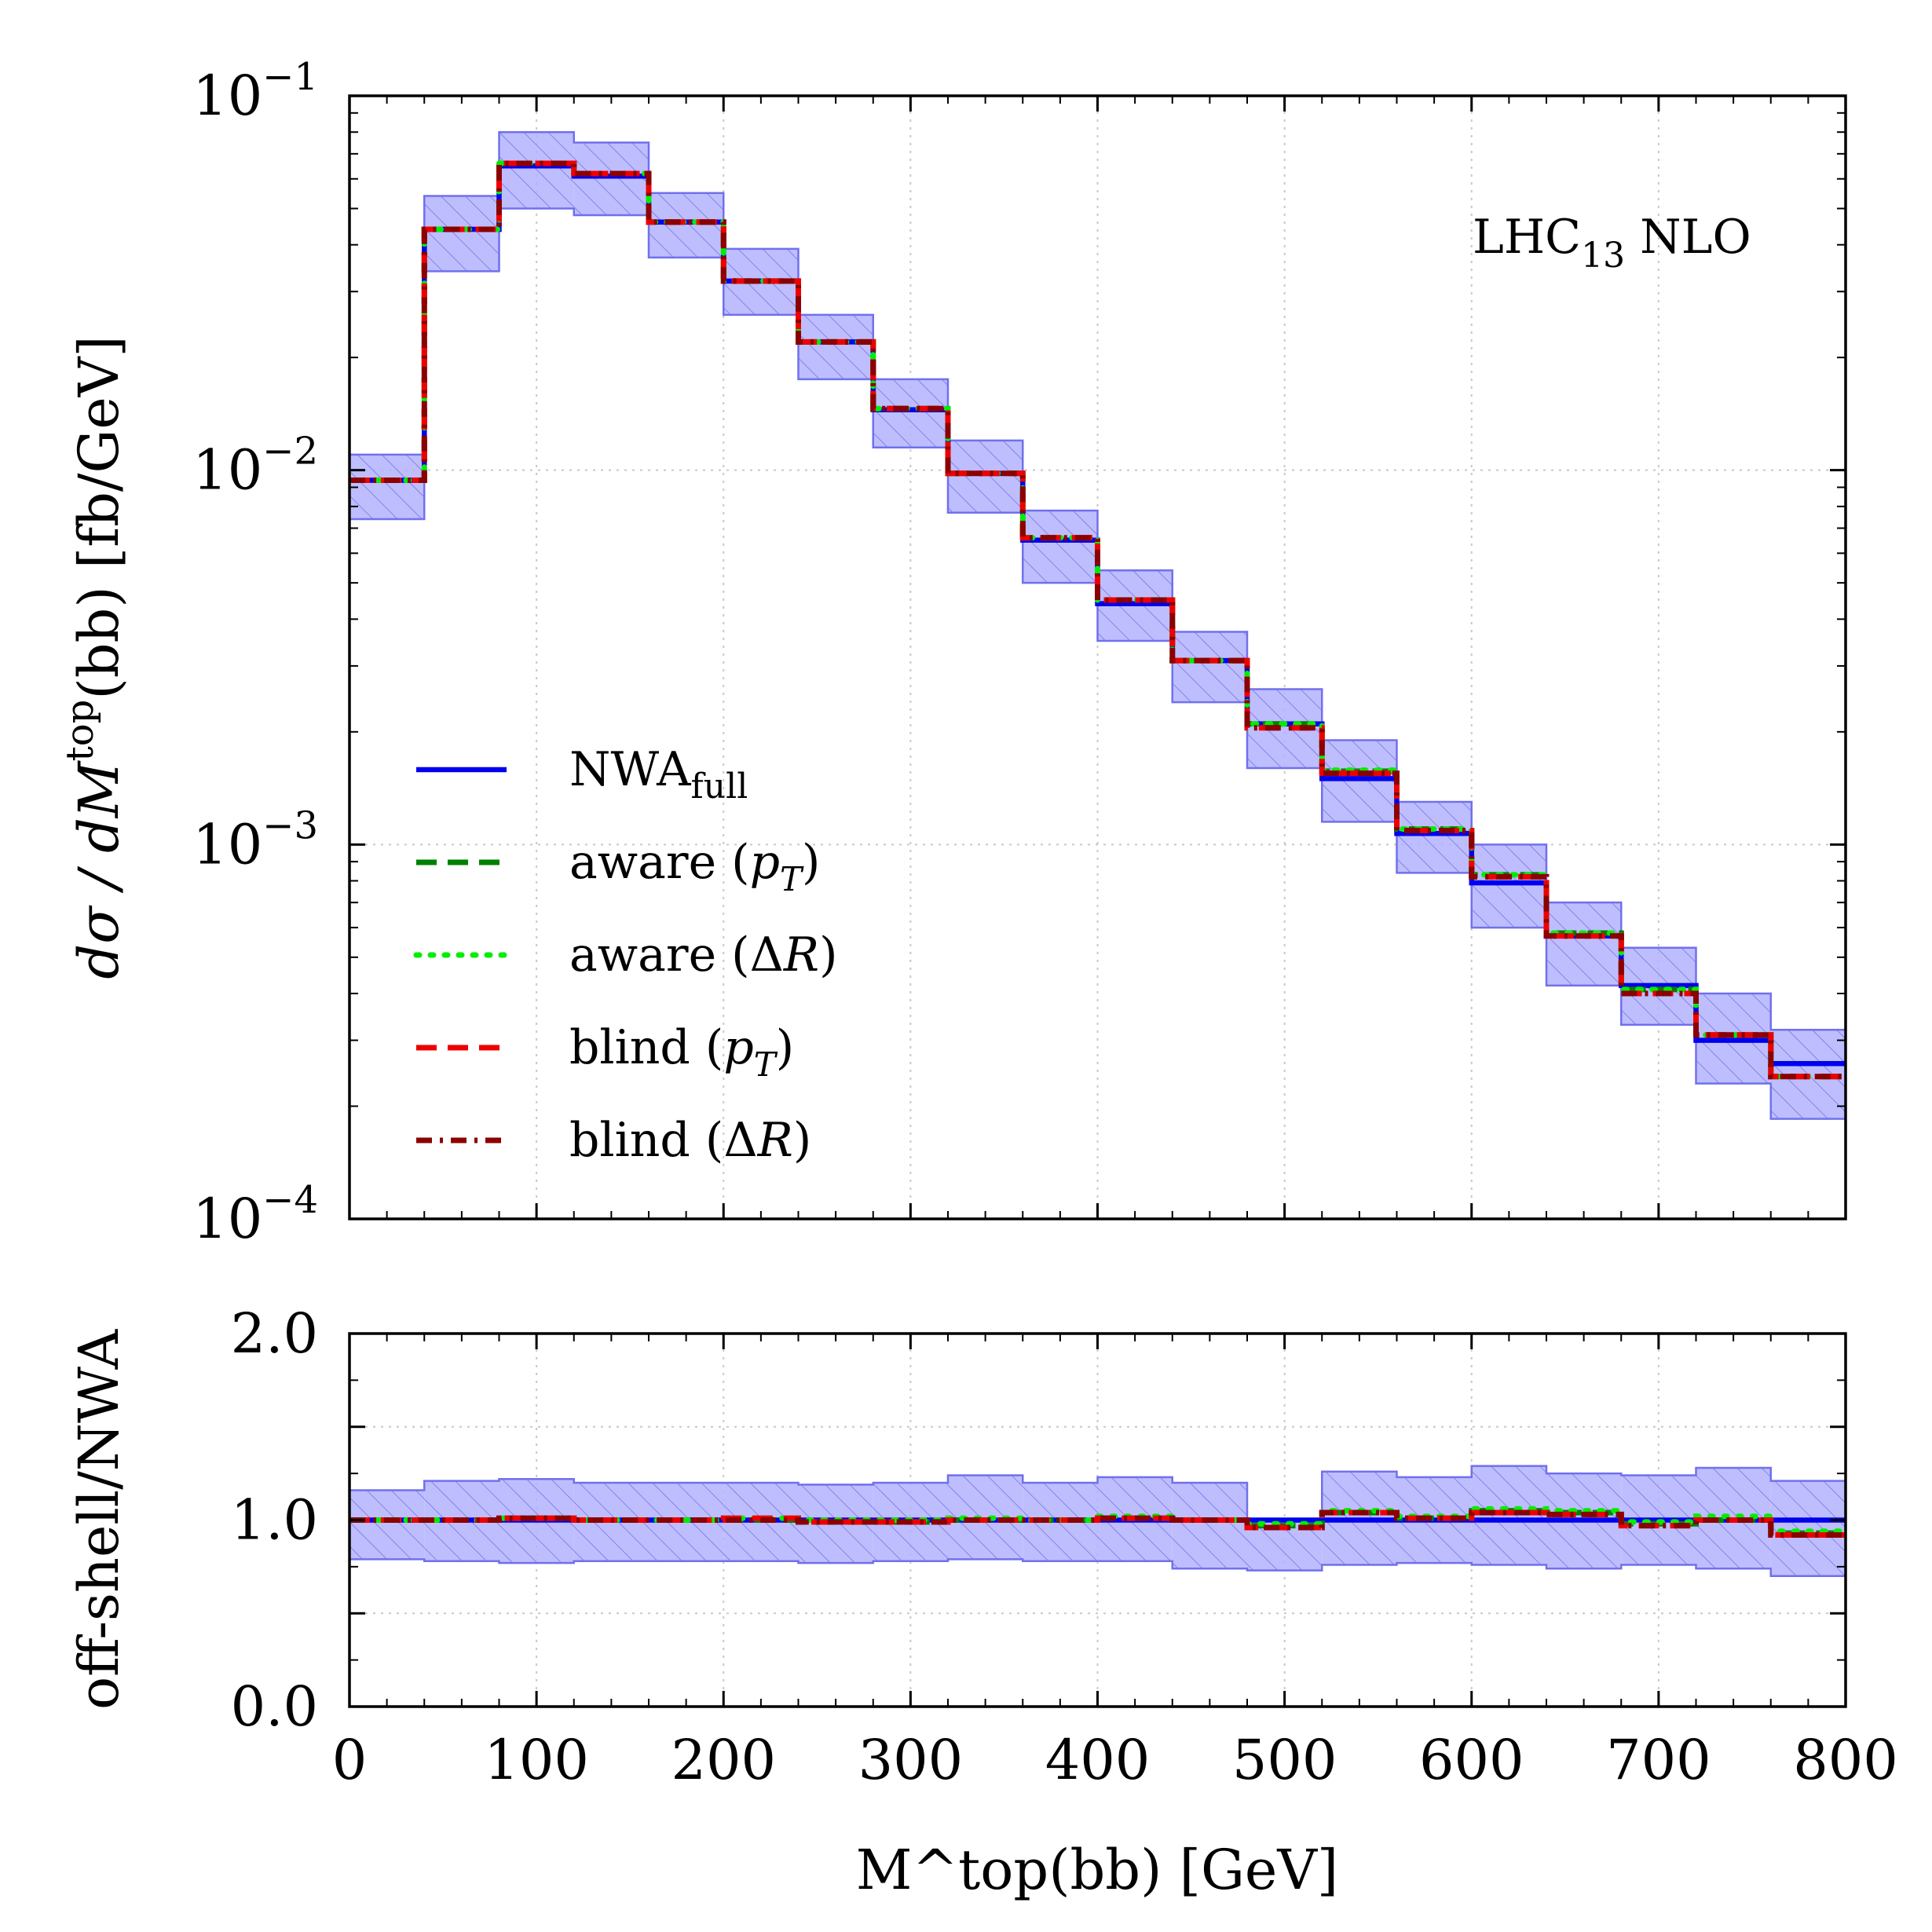  I want to click on x-tick-label: 400, so click(1098, 1760).